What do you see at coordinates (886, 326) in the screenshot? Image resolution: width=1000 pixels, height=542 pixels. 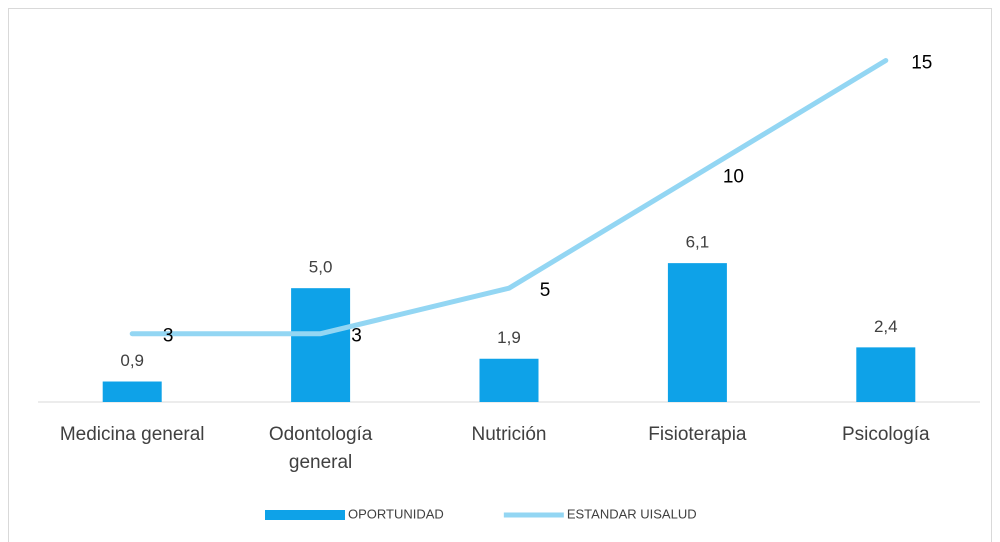 I see `bar-value-label: 2,4` at bounding box center [886, 326].